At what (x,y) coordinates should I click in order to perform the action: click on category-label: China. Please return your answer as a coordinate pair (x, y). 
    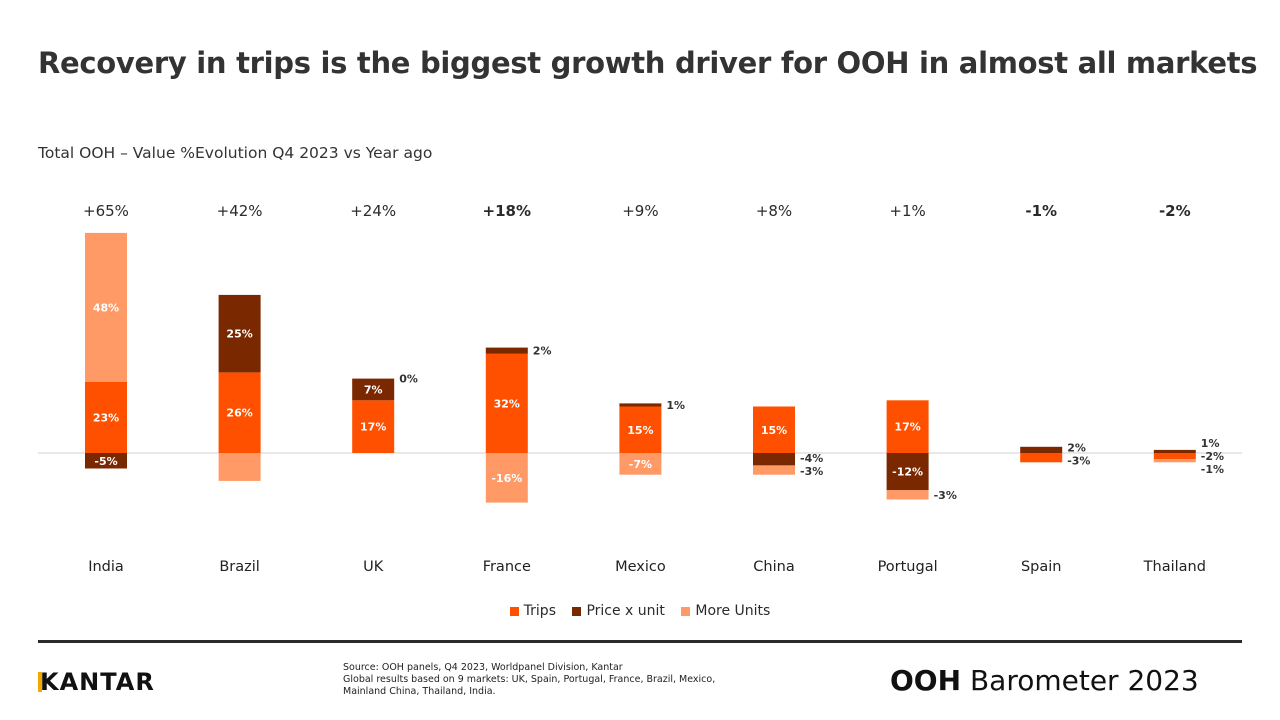
    Looking at the image, I should click on (773, 567).